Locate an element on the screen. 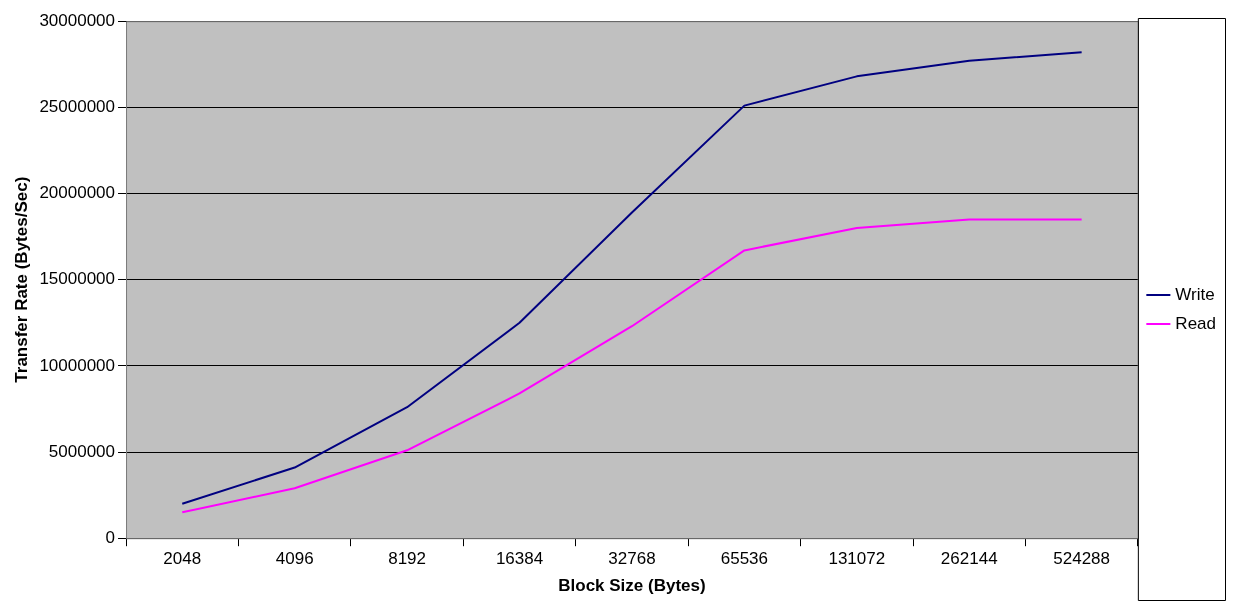  x-tick-label: 524288 is located at coordinates (1082, 559).